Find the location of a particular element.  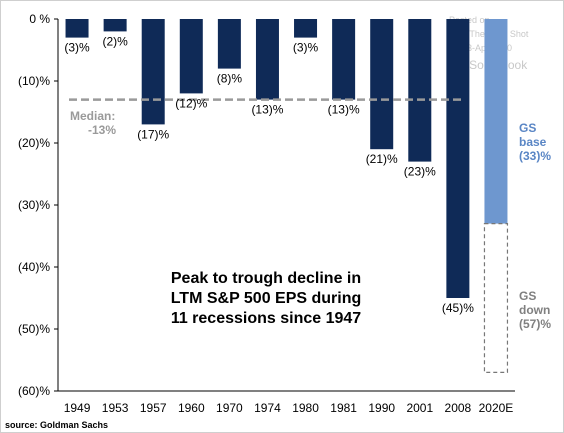

gs-base-label: GS is located at coordinates (527, 128).